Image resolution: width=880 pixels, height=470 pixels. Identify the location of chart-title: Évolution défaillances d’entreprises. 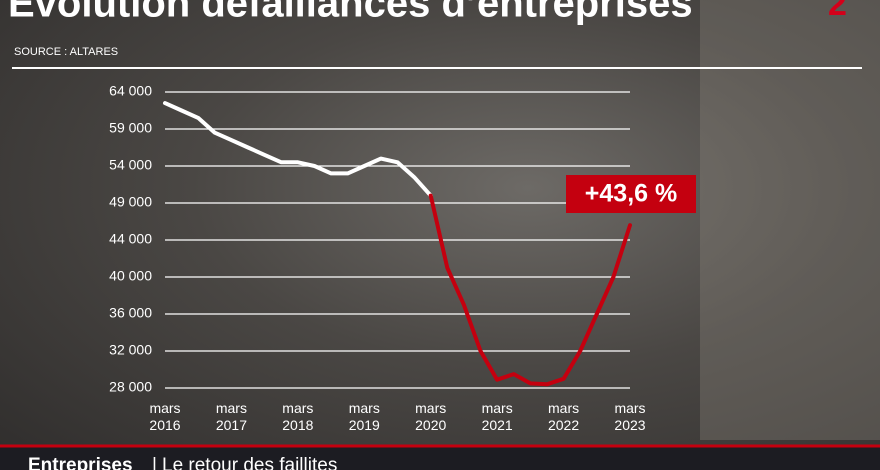
(350, 13).